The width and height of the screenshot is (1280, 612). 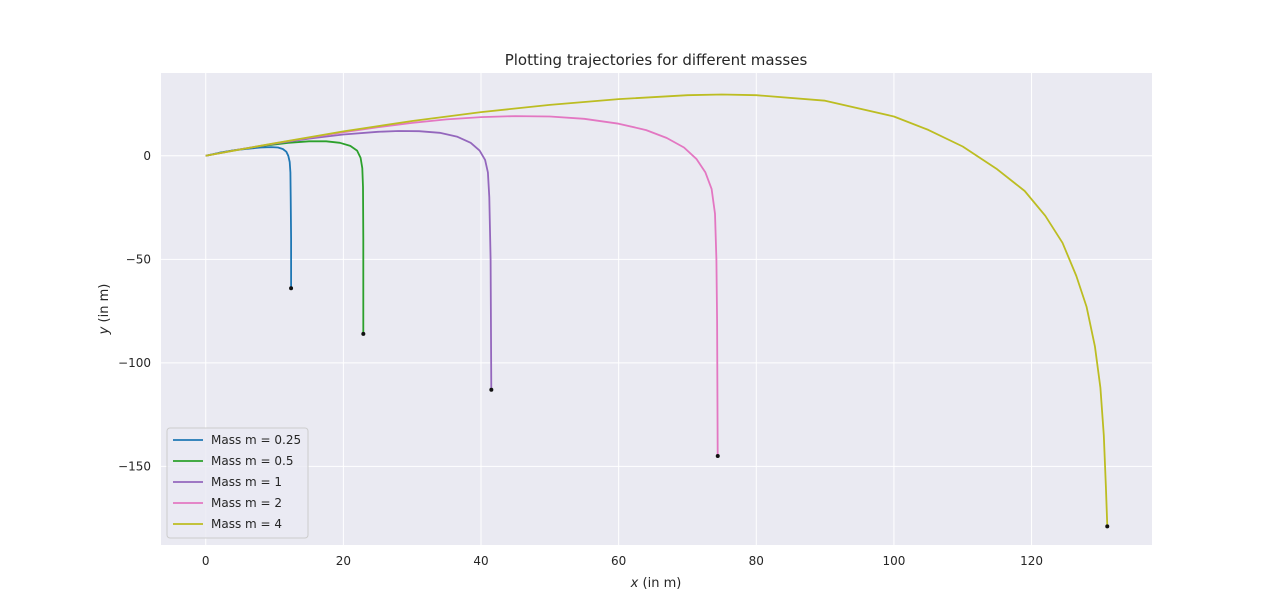 What do you see at coordinates (252, 461) in the screenshot?
I see `legend-label-2: Mass m = 0.5` at bounding box center [252, 461].